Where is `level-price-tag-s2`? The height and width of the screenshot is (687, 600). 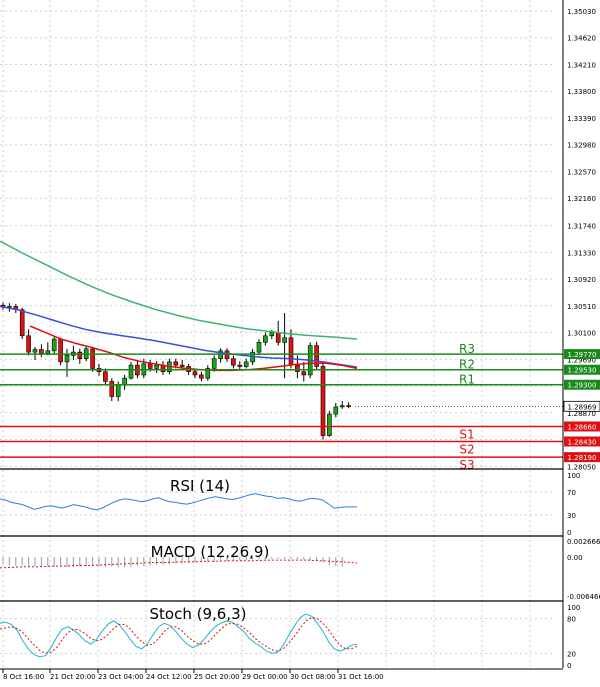 level-price-tag-s2 is located at coordinates (582, 441).